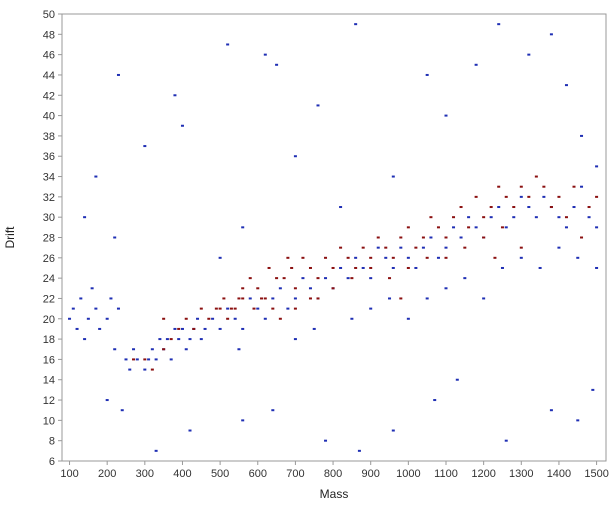 The width and height of the screenshot is (611, 506). What do you see at coordinates (49, 157) in the screenshot?
I see `y-tick-label: 36` at bounding box center [49, 157].